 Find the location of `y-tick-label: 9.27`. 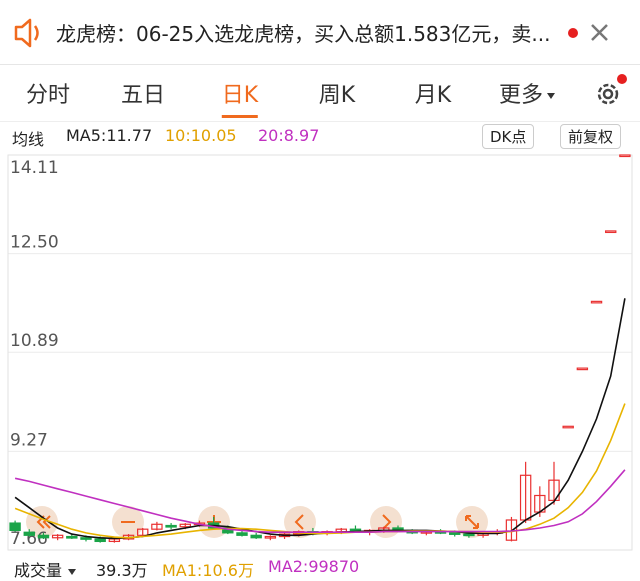

y-tick-label: 9.27 is located at coordinates (29, 440).